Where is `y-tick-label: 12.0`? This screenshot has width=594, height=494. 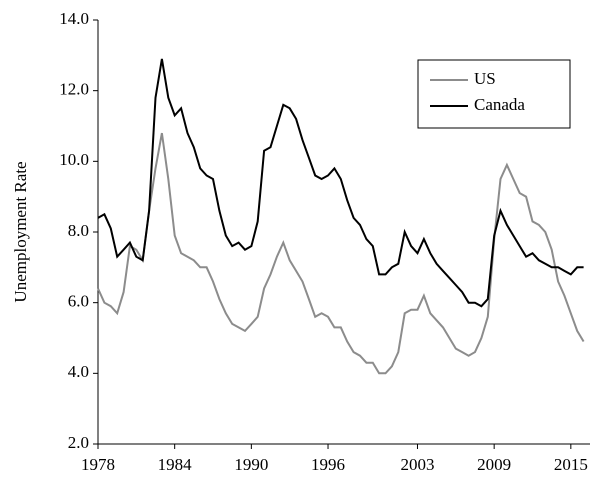
y-tick-label: 12.0 is located at coordinates (74, 89).